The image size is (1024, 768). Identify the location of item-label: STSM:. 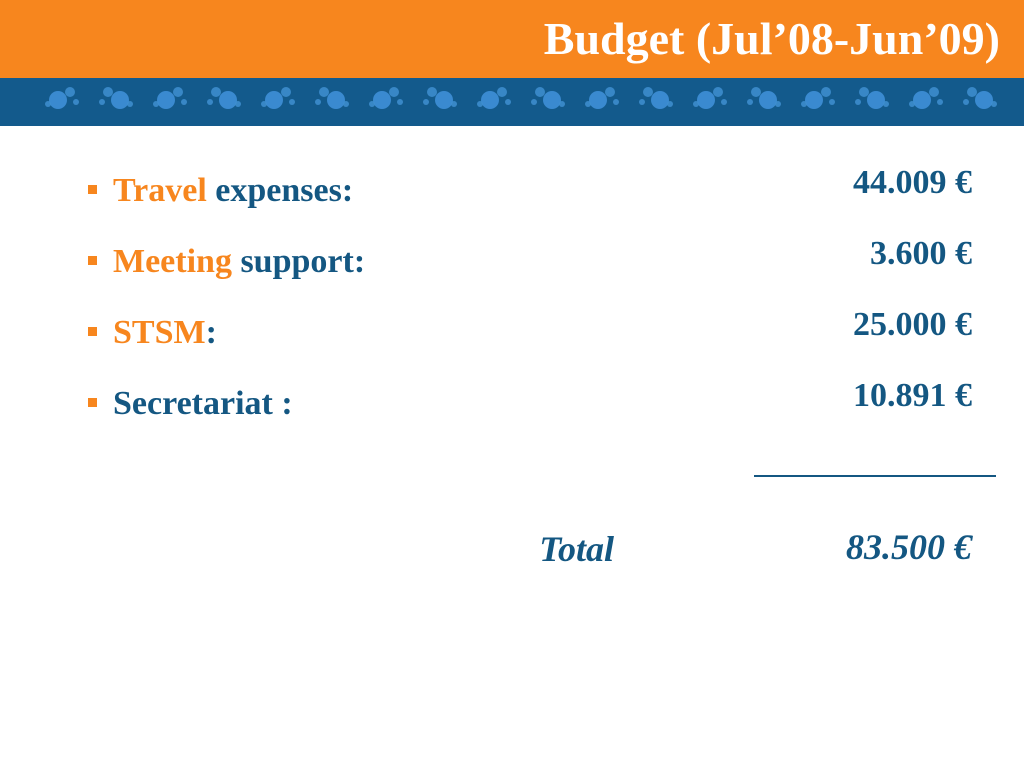
(152, 333).